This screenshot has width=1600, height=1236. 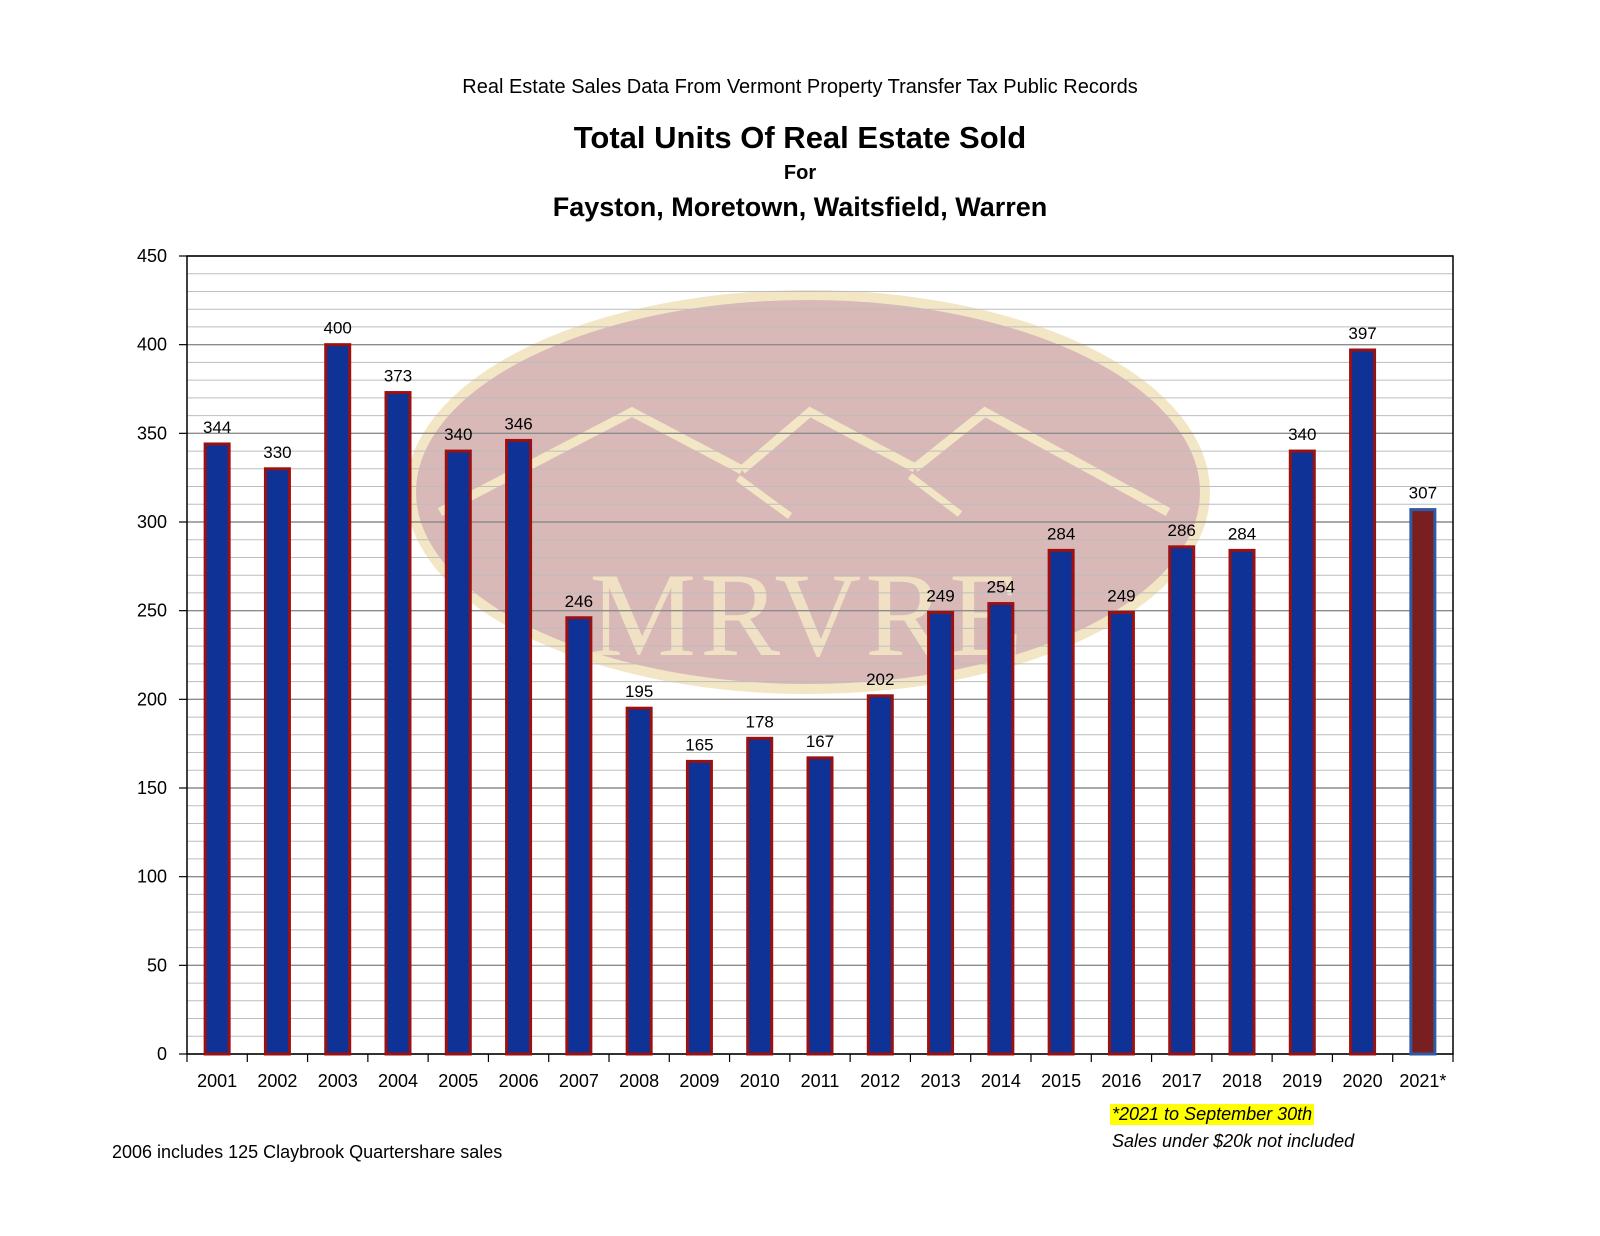 I want to click on bar-2012, so click(x=880, y=875).